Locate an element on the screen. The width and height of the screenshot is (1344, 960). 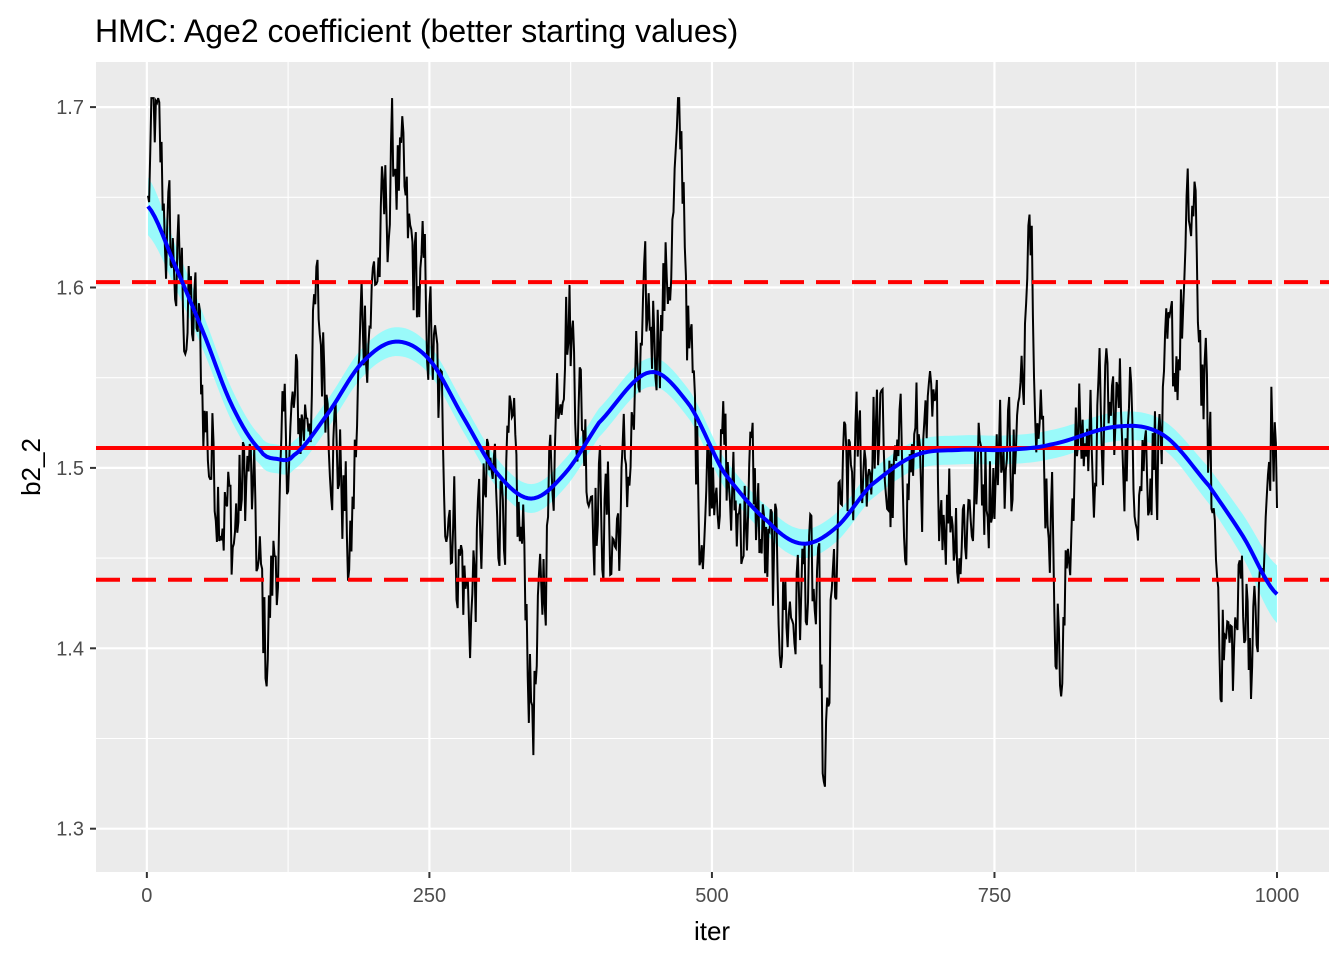
y-axis: 1.3 1.4 1.5 1.6 1.7 is located at coordinates (76, 469).